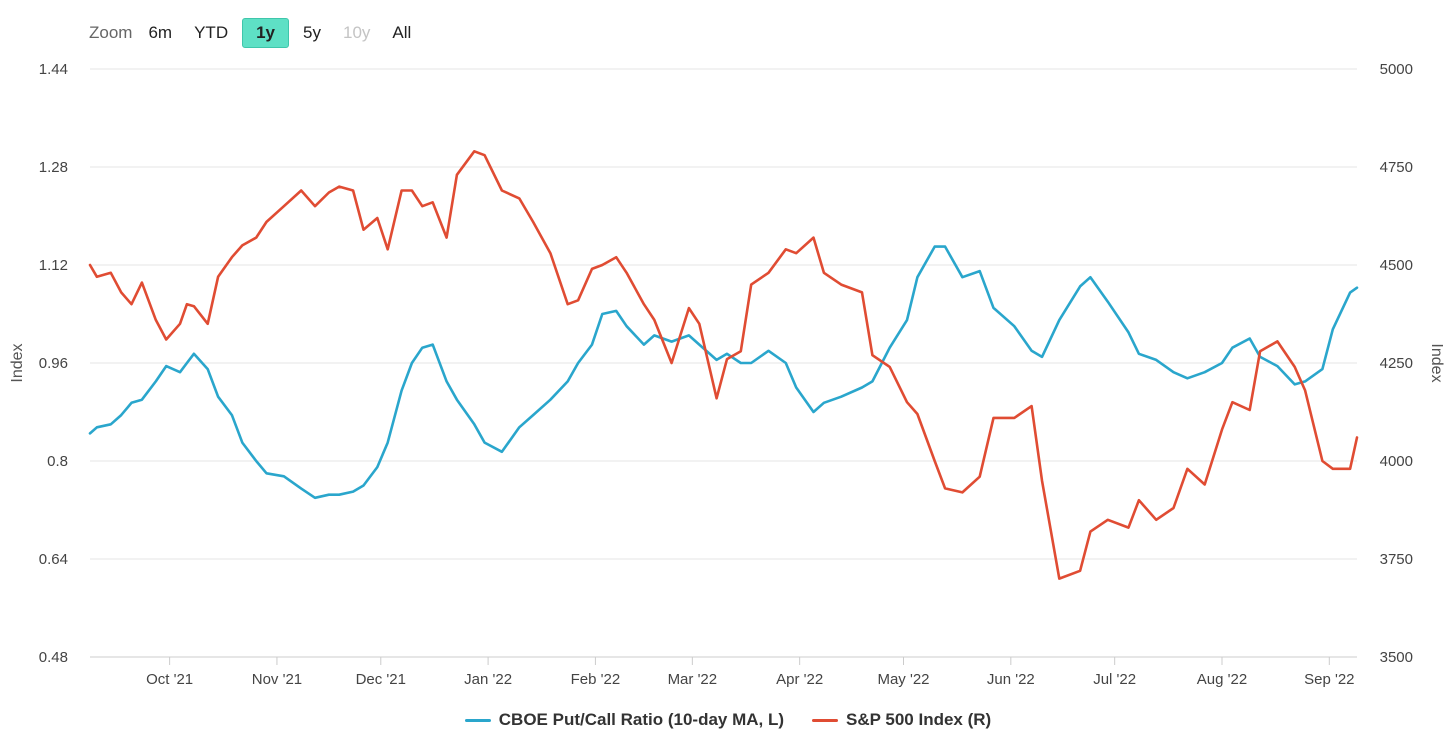 This screenshot has height=750, width=1456. Describe the element at coordinates (1114, 679) in the screenshot. I see `x-tick-label: Jul '22` at that location.